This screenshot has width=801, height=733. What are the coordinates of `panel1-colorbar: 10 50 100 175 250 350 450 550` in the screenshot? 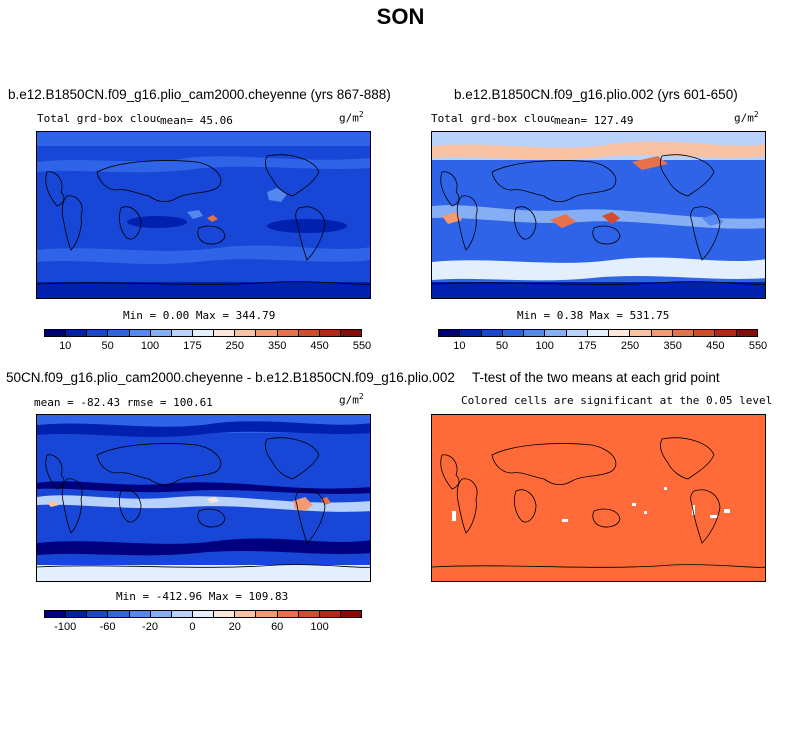 It's located at (207, 344).